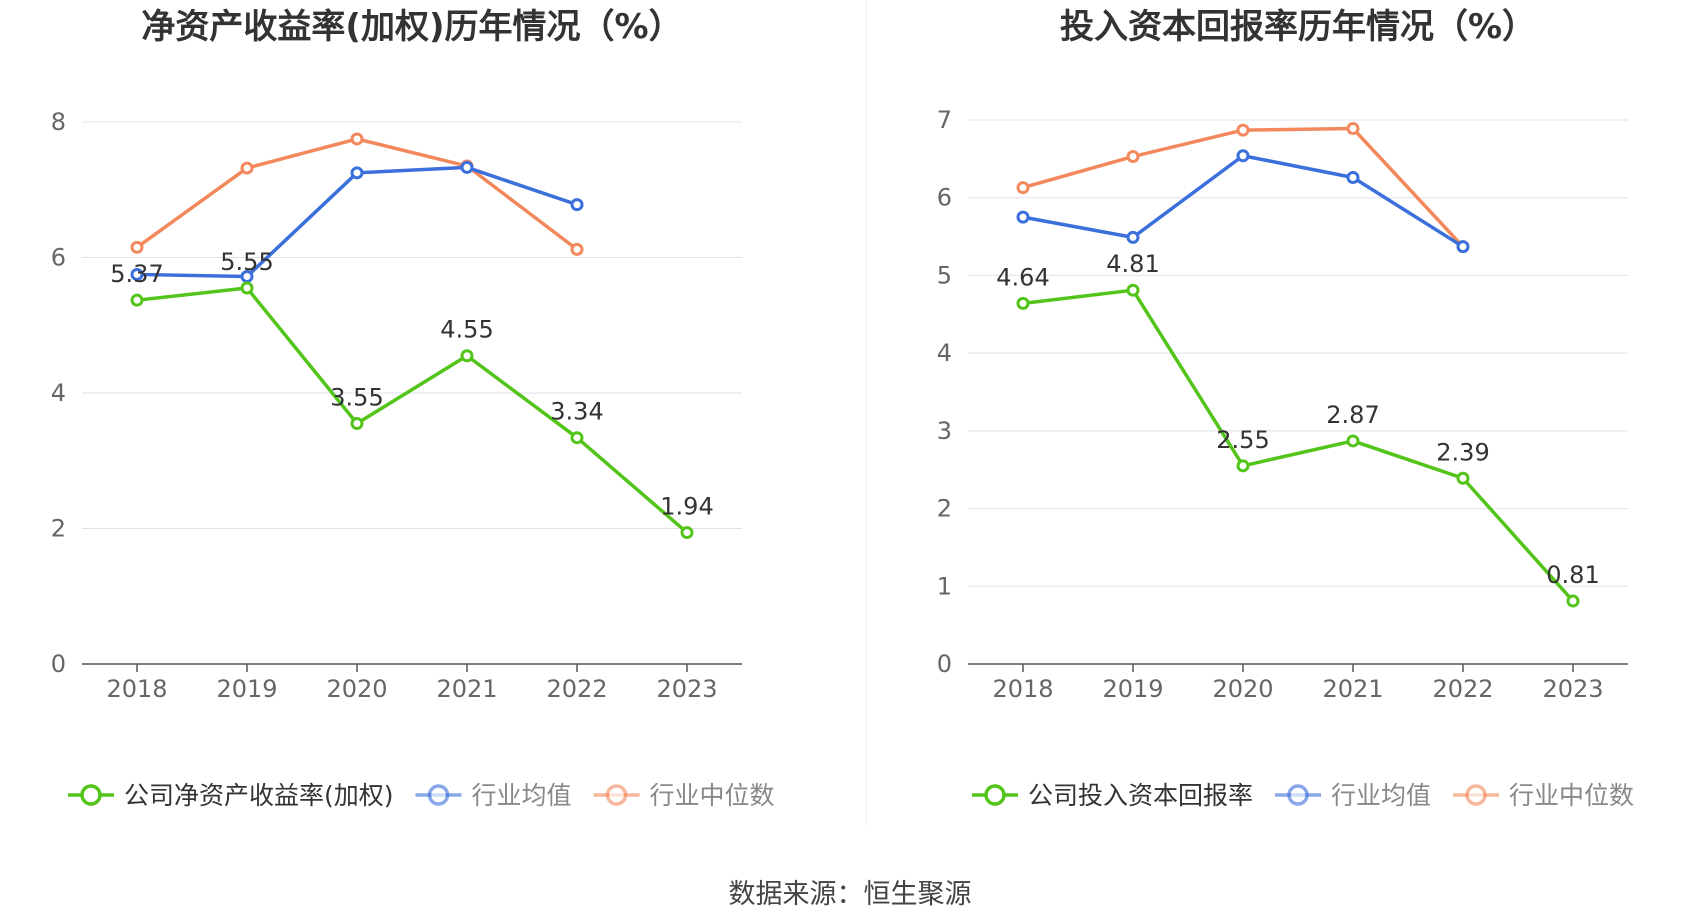 The height and width of the screenshot is (918, 1700). What do you see at coordinates (466, 330) in the screenshot?
I see `data-label: 4.55` at bounding box center [466, 330].